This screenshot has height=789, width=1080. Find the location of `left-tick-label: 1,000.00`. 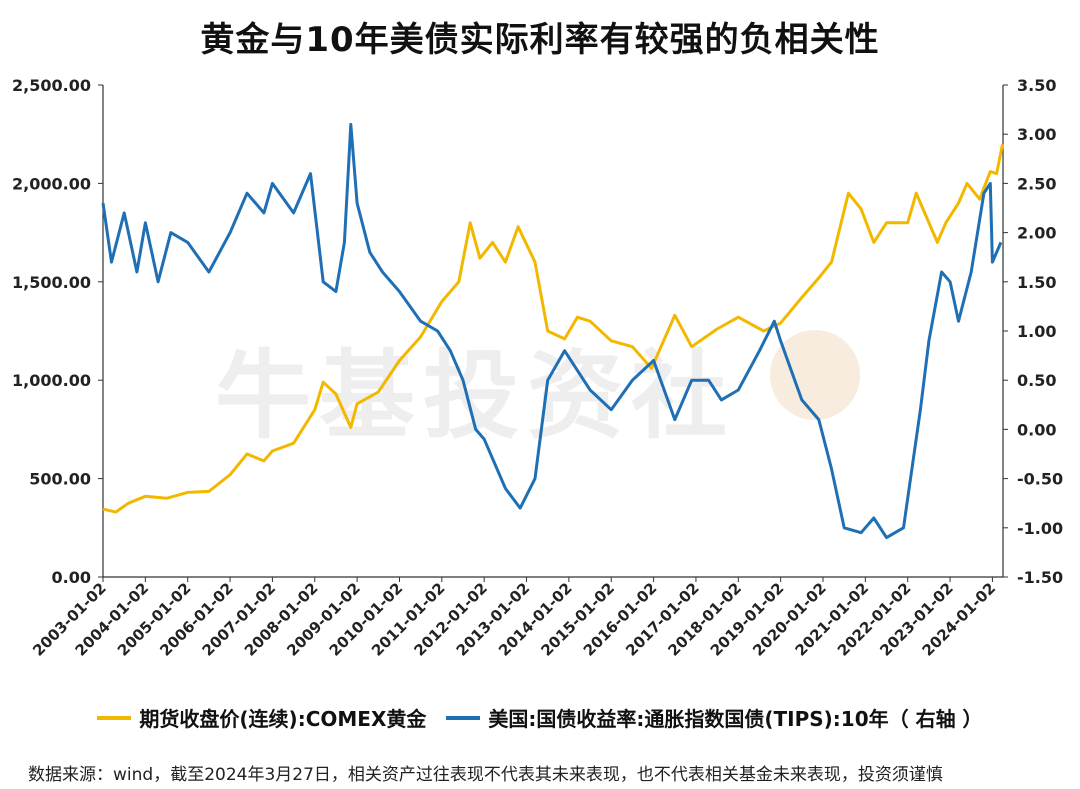

left-tick-label: 1,000.00 is located at coordinates (51, 380).